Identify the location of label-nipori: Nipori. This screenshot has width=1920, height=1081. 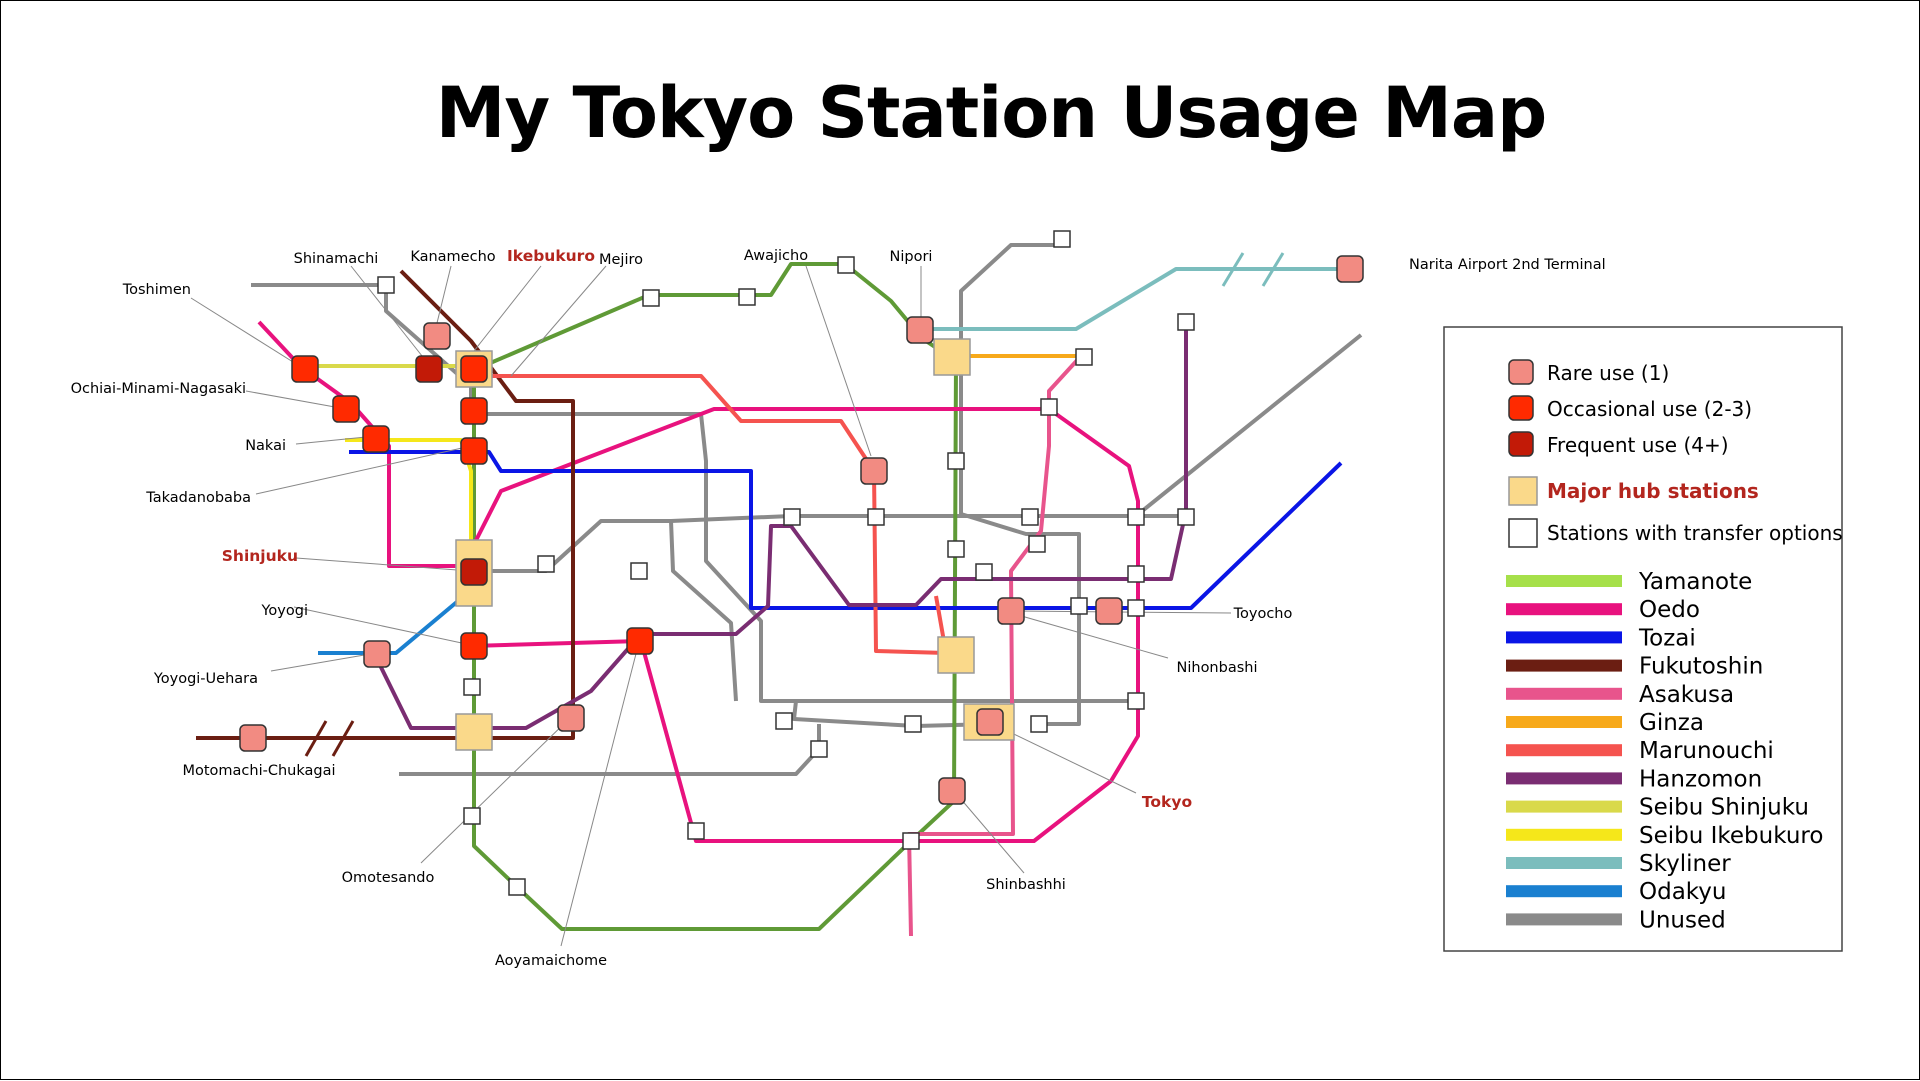
(911, 257).